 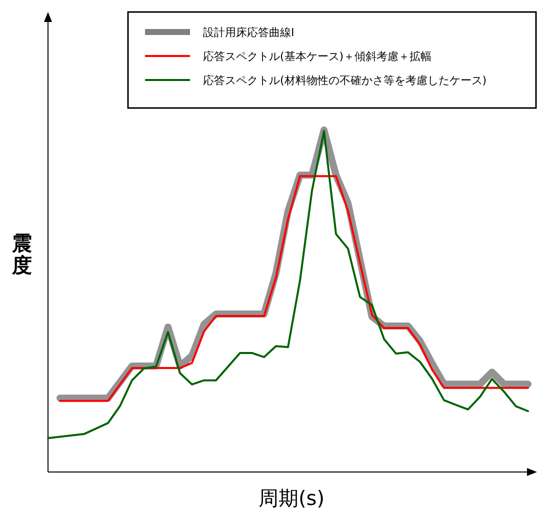 What do you see at coordinates (345, 80) in the screenshot?
I see `legend-label: 応答スペクトル(材料物性の不確かさ等を考慮したケース)` at bounding box center [345, 80].